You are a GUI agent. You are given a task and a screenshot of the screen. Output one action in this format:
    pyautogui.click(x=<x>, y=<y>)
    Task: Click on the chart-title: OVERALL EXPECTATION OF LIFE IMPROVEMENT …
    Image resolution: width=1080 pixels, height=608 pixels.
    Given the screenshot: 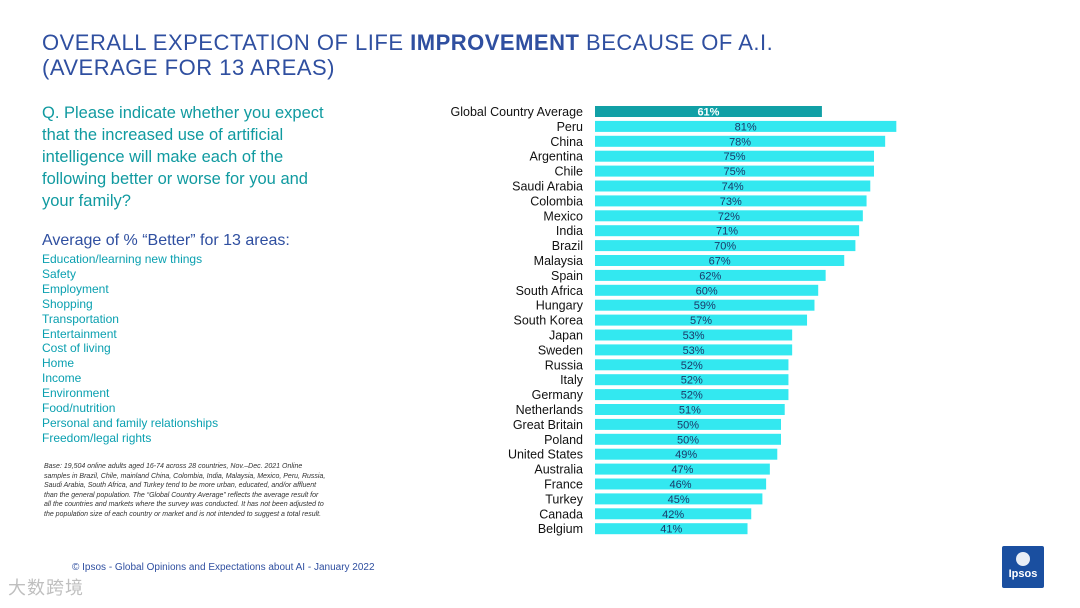 What is the action you would take?
    pyautogui.click(x=492, y=55)
    